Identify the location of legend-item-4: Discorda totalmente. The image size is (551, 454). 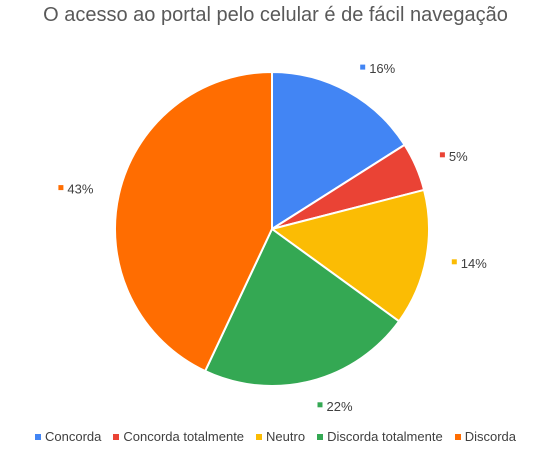
(380, 436).